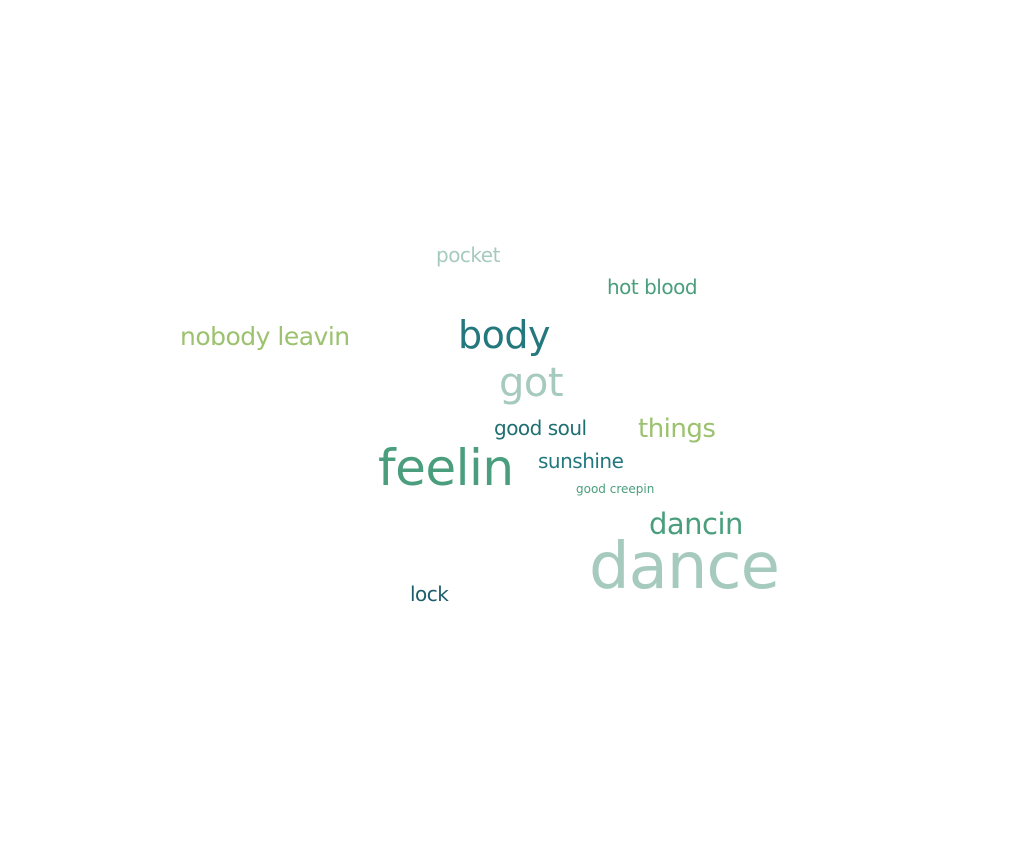 Image resolution: width=1012 pixels, height=845 pixels. What do you see at coordinates (531, 383) in the screenshot?
I see `word-got: got` at bounding box center [531, 383].